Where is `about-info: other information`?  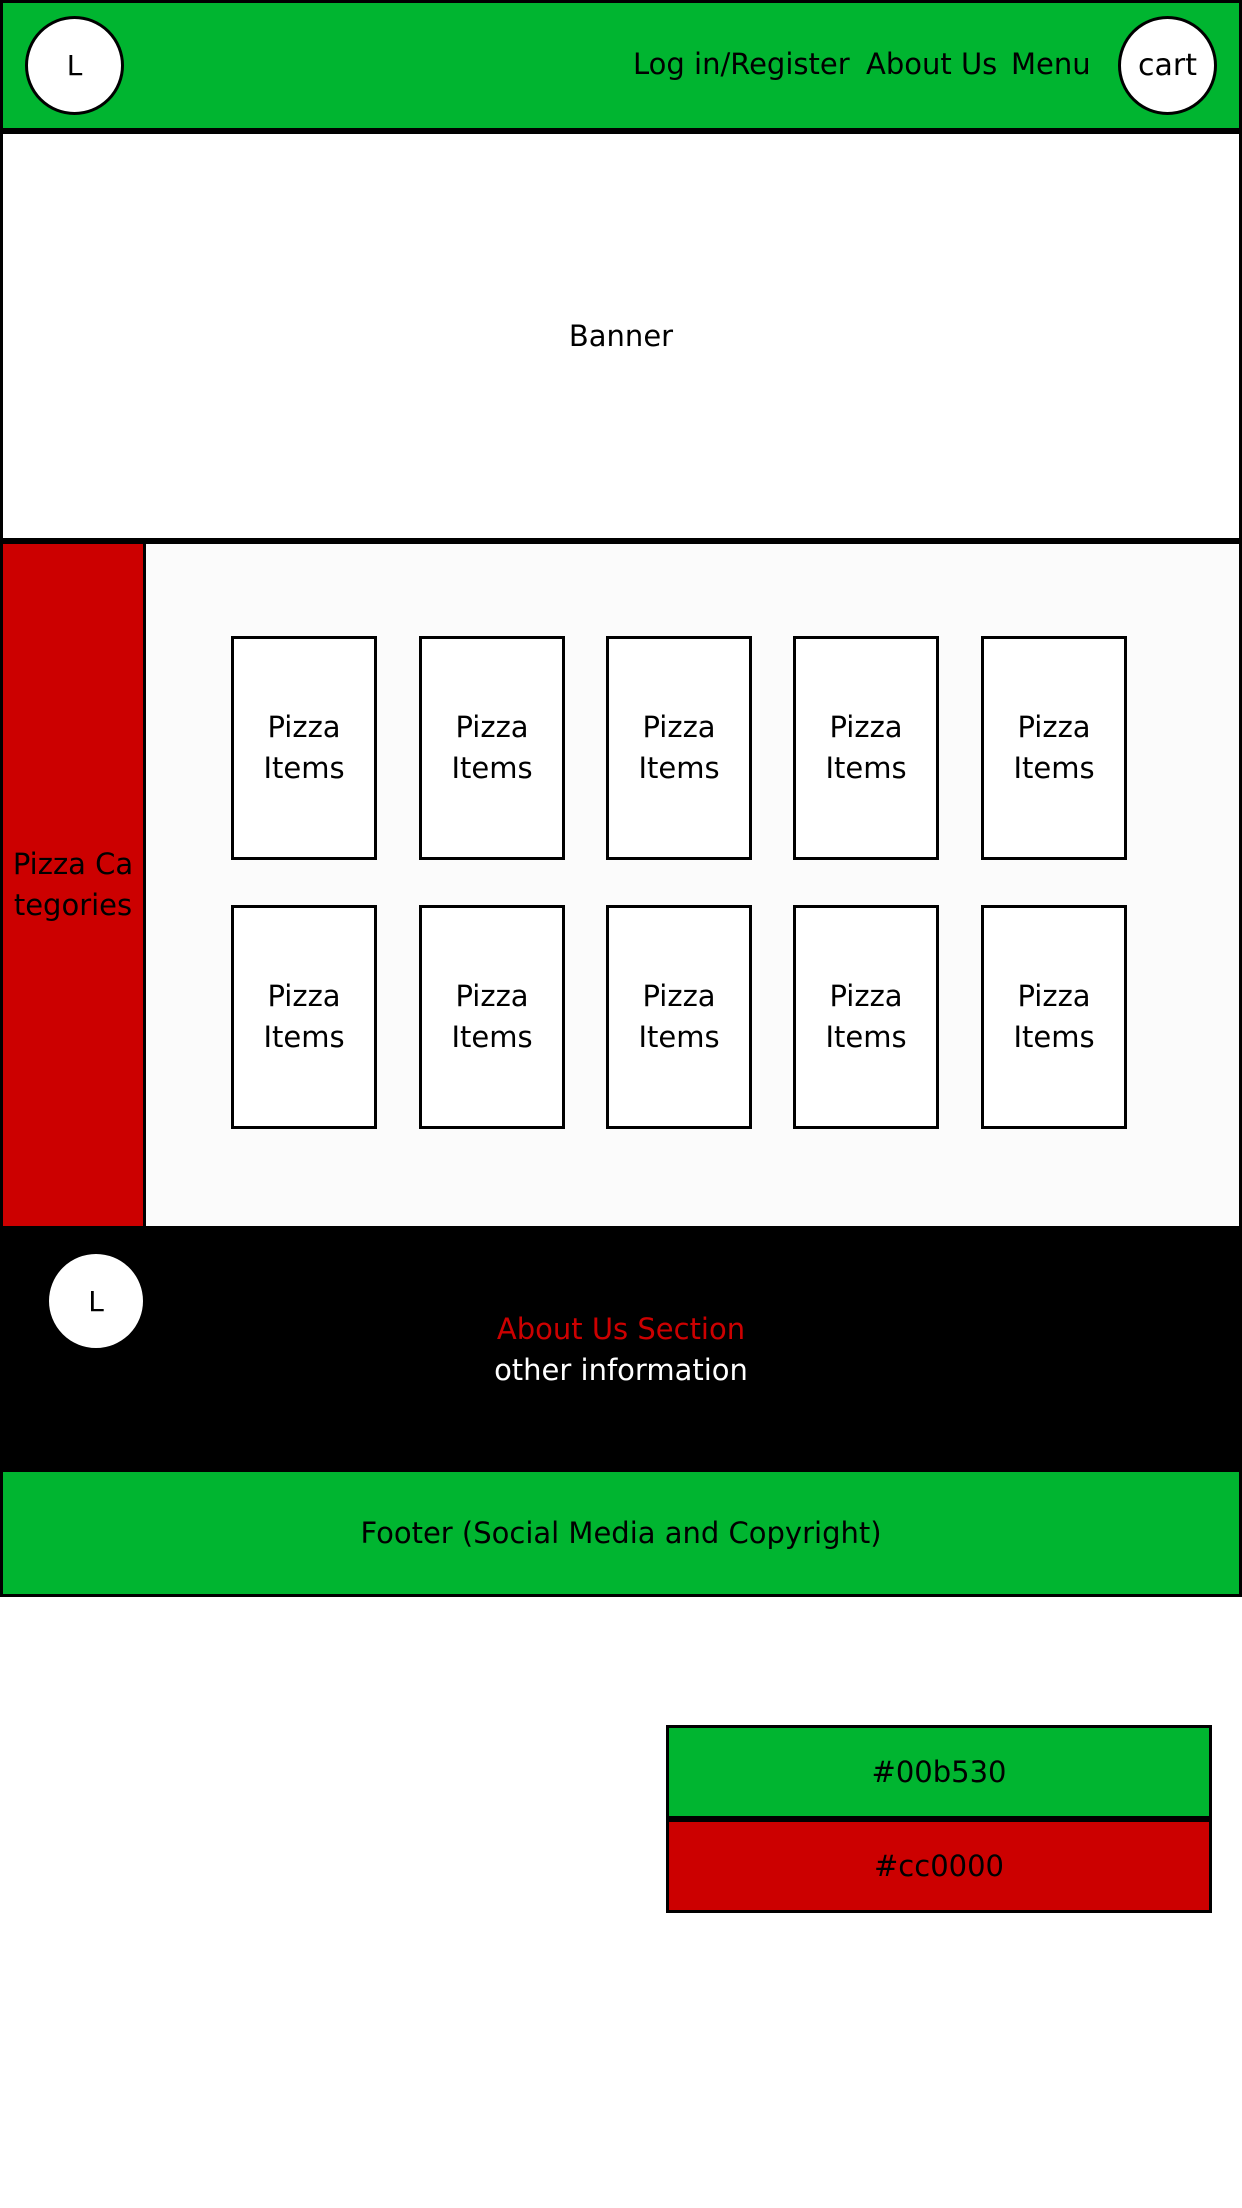 about-info: other information is located at coordinates (621, 1370).